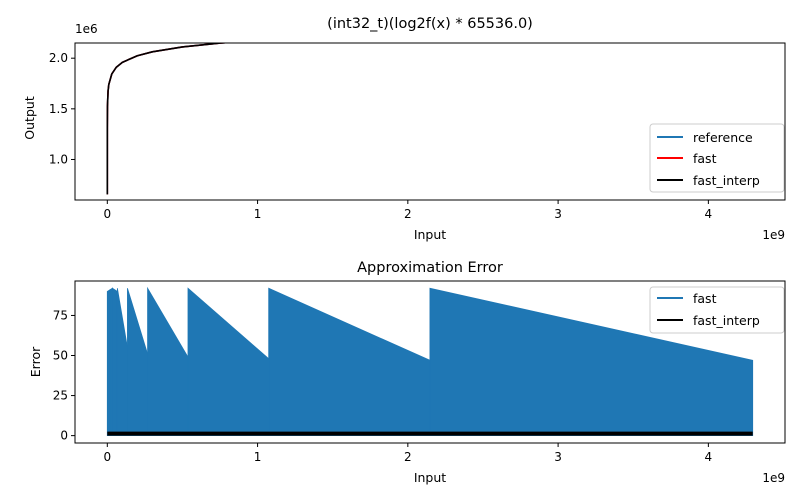 This screenshot has height=500, width=800. I want to click on bottom-y-tick-label: 50, so click(60, 356).